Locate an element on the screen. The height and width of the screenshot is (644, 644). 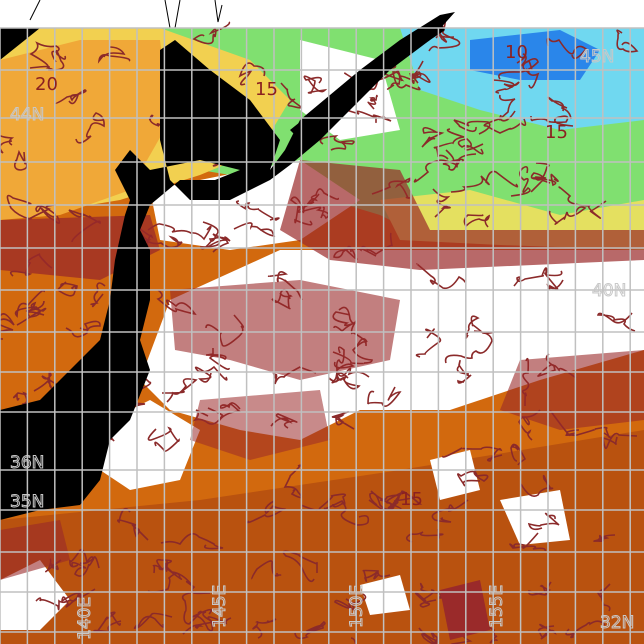
lat-label: 40N is located at coordinates (609, 291).